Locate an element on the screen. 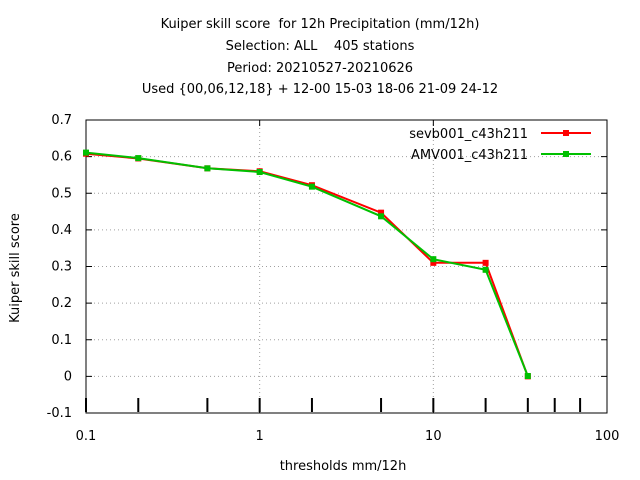 Image resolution: width=640 pixels, height=480 pixels. y-tick-label: 0 is located at coordinates (68, 376).